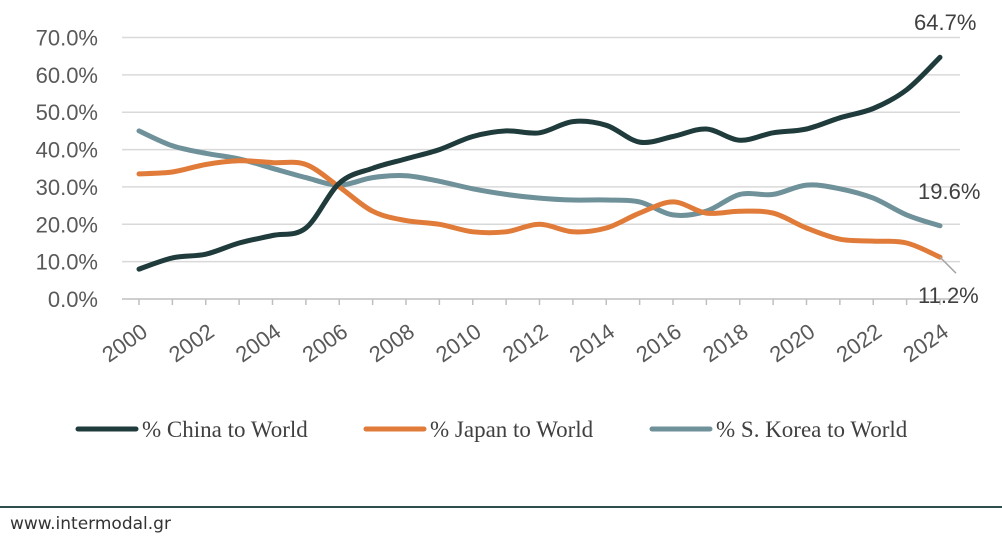  What do you see at coordinates (525, 343) in the screenshot?
I see `x-tick-label: 2012` at bounding box center [525, 343].